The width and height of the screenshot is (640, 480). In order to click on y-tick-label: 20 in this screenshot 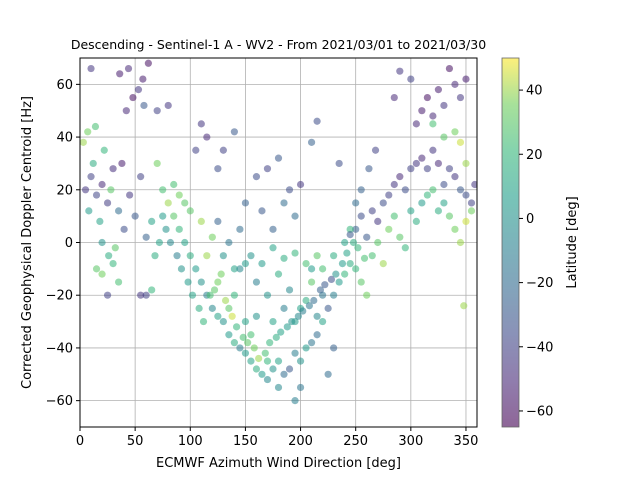, I will do `click(64, 190)`.